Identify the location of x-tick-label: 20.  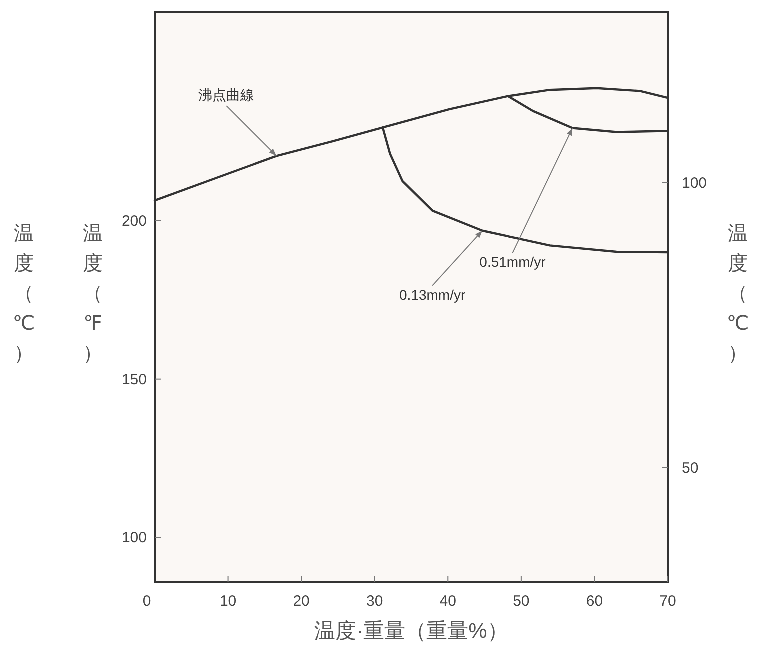
(301, 601).